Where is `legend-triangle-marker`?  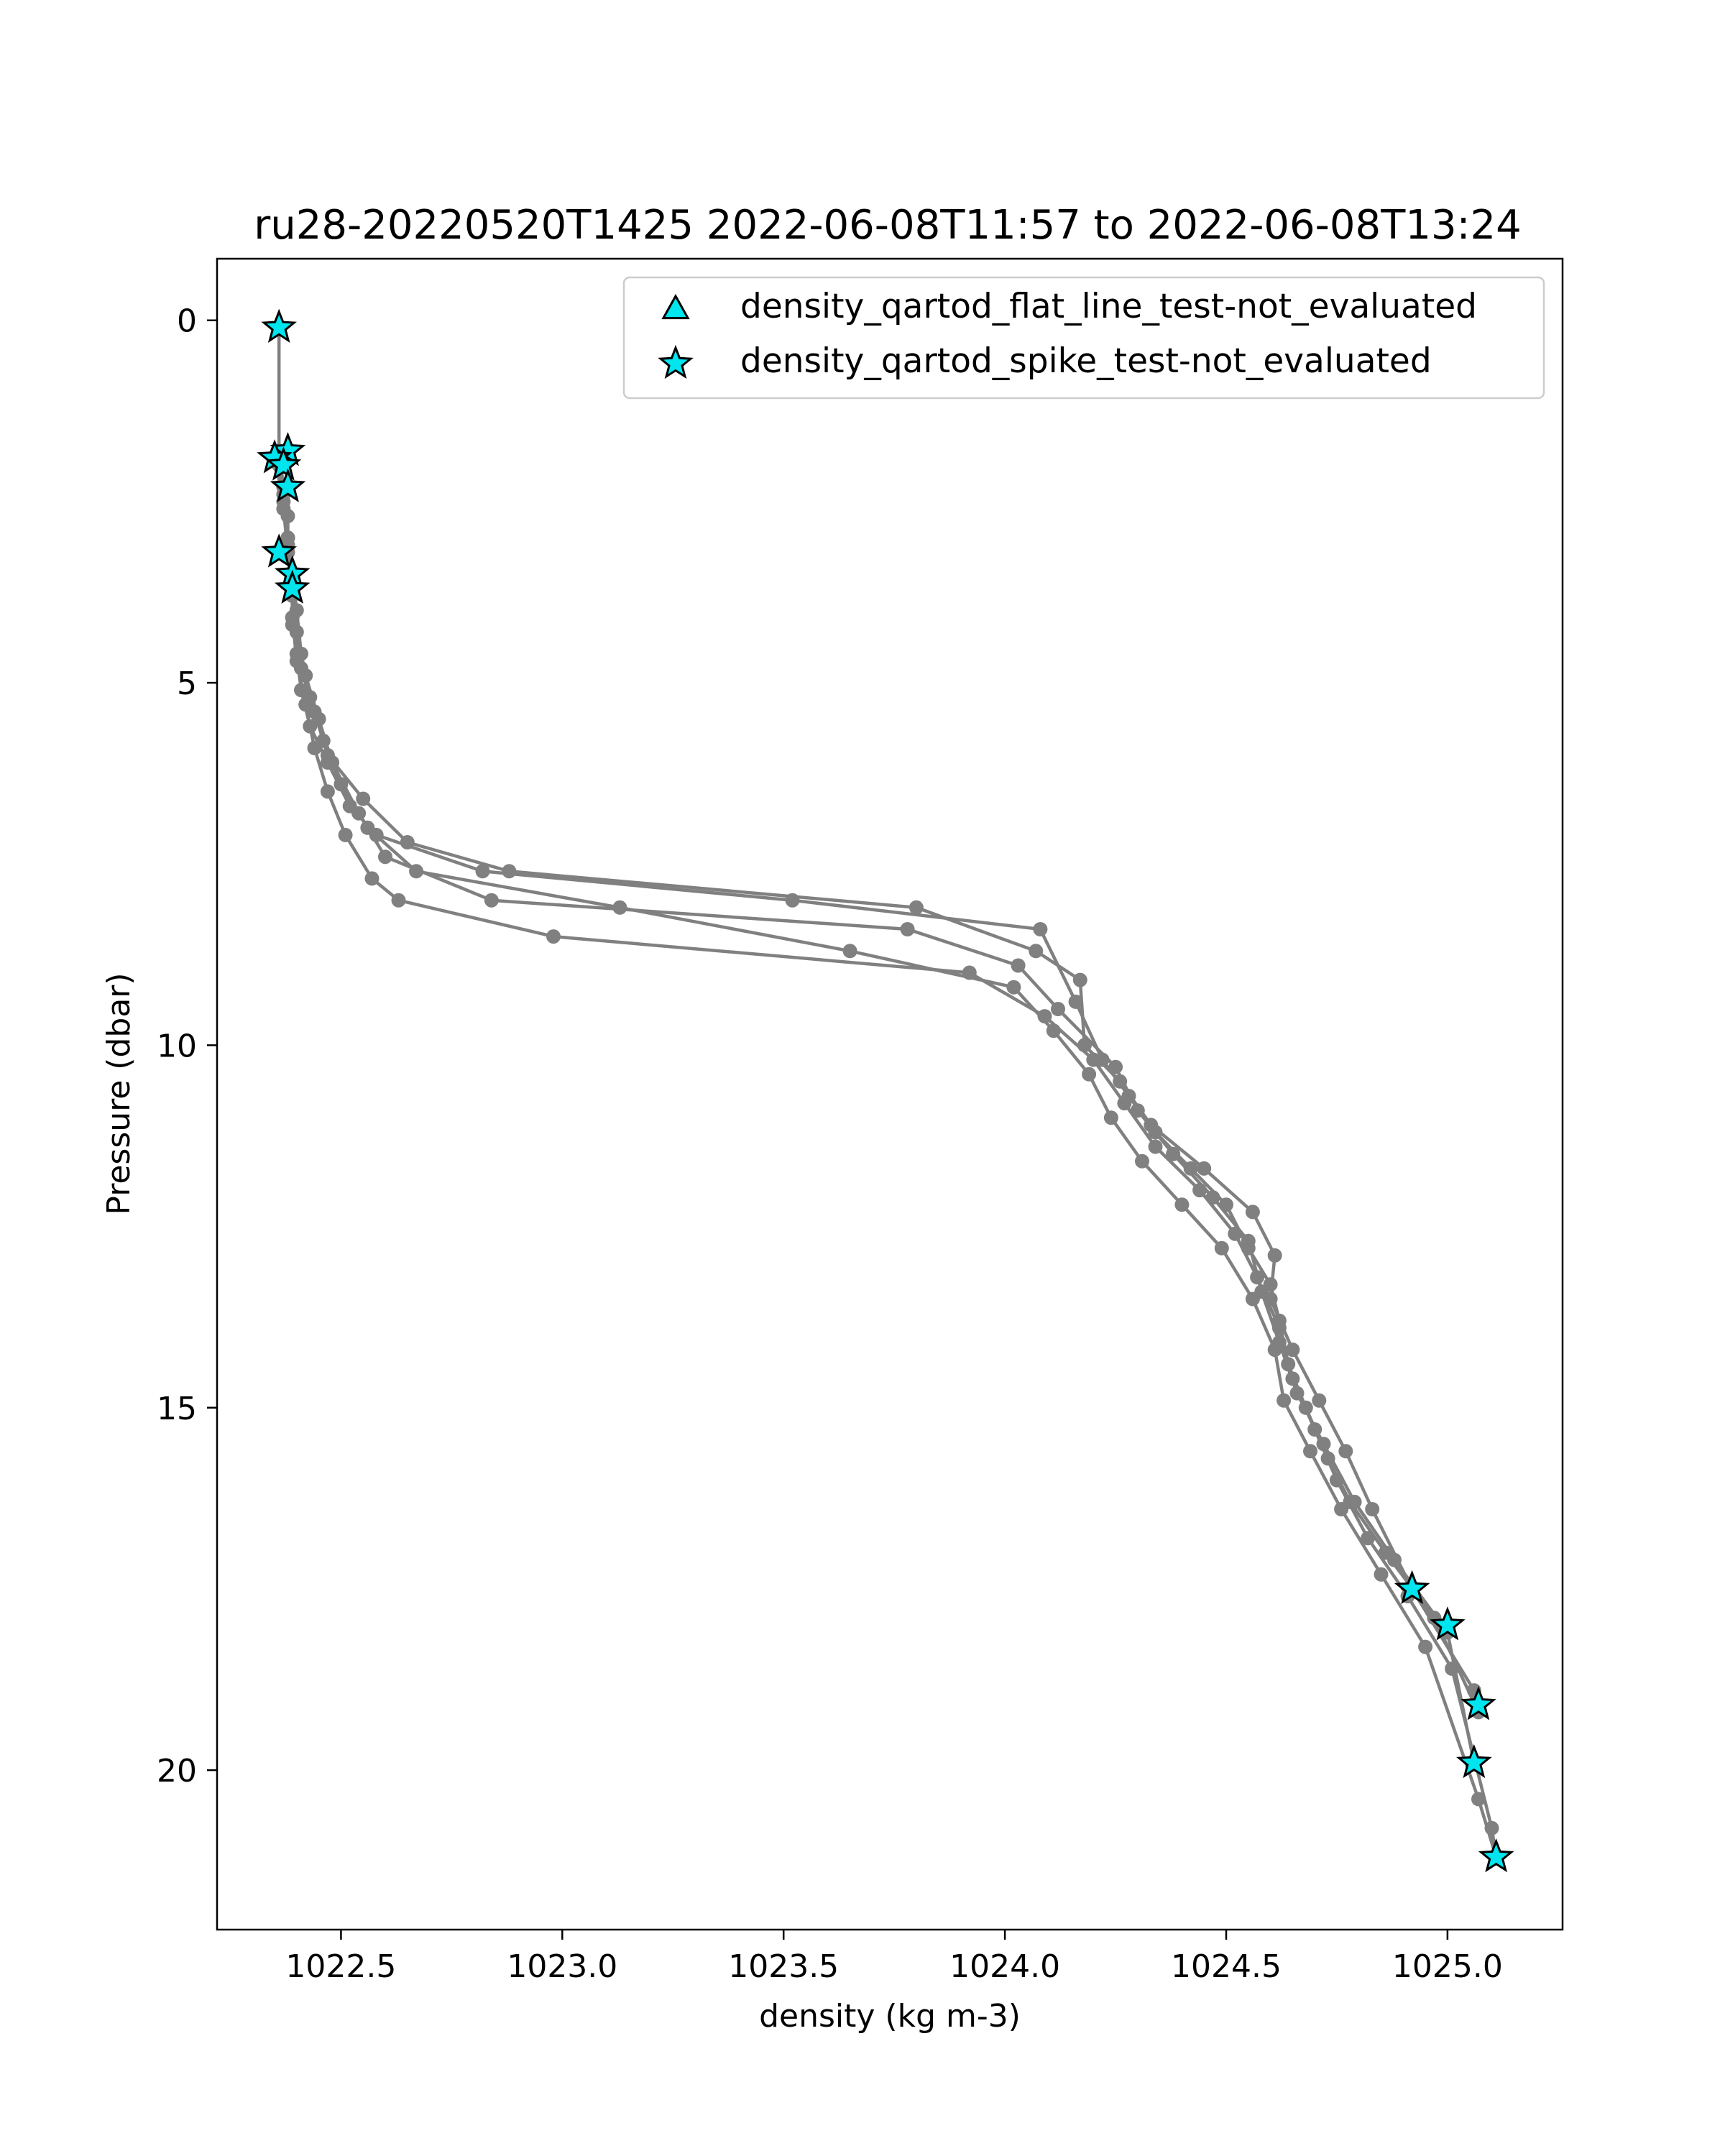 legend-triangle-marker is located at coordinates (675, 306).